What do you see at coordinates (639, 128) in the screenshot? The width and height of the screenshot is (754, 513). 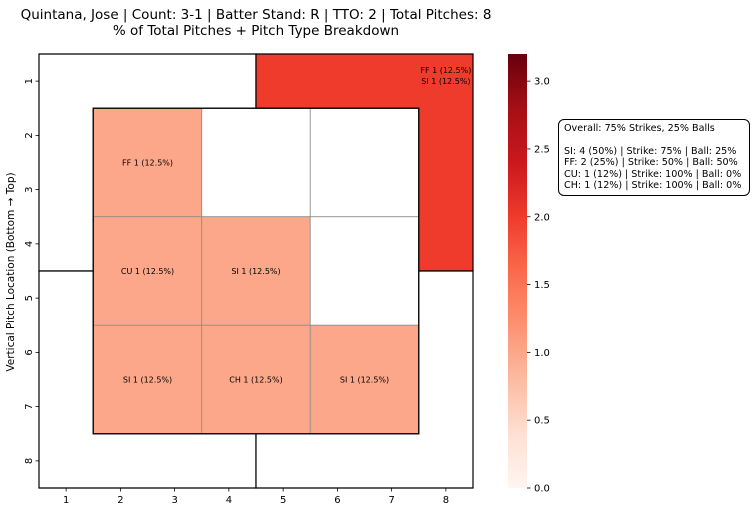 I see `overall-summary: Overall: 75% Strikes, 25% Balls` at bounding box center [639, 128].